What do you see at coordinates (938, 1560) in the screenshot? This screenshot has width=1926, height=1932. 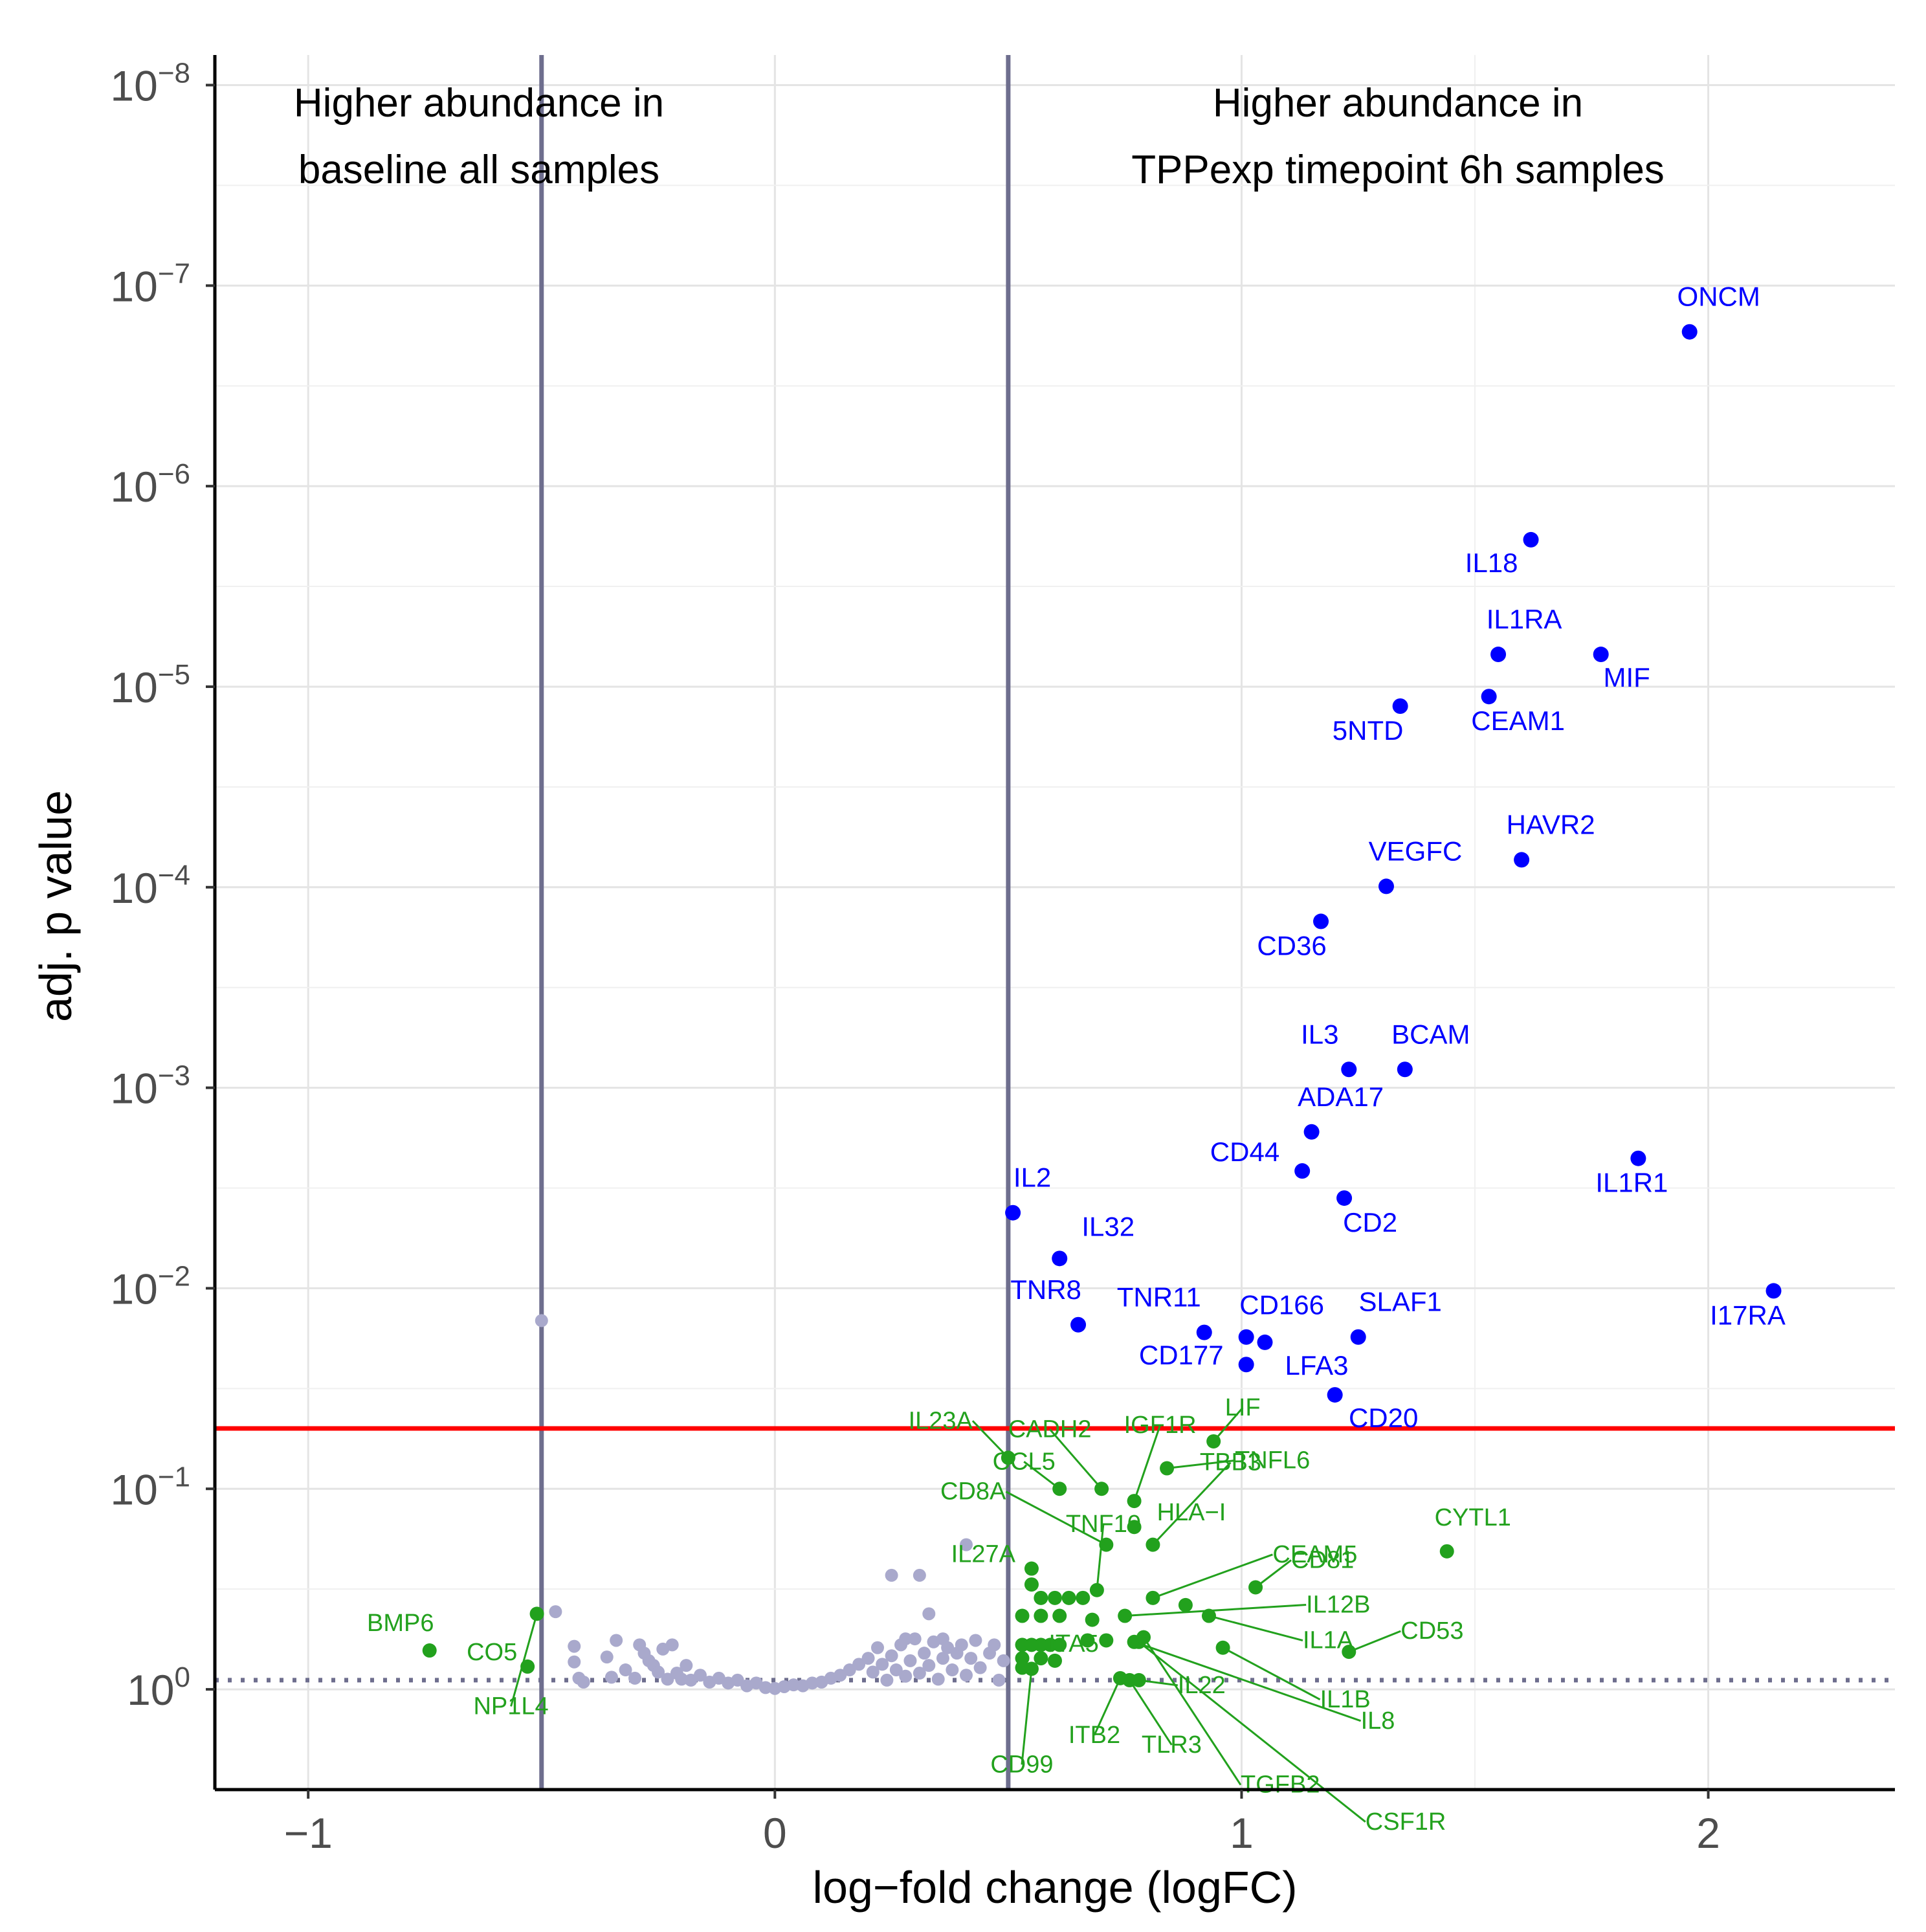 I see `points-trend` at bounding box center [938, 1560].